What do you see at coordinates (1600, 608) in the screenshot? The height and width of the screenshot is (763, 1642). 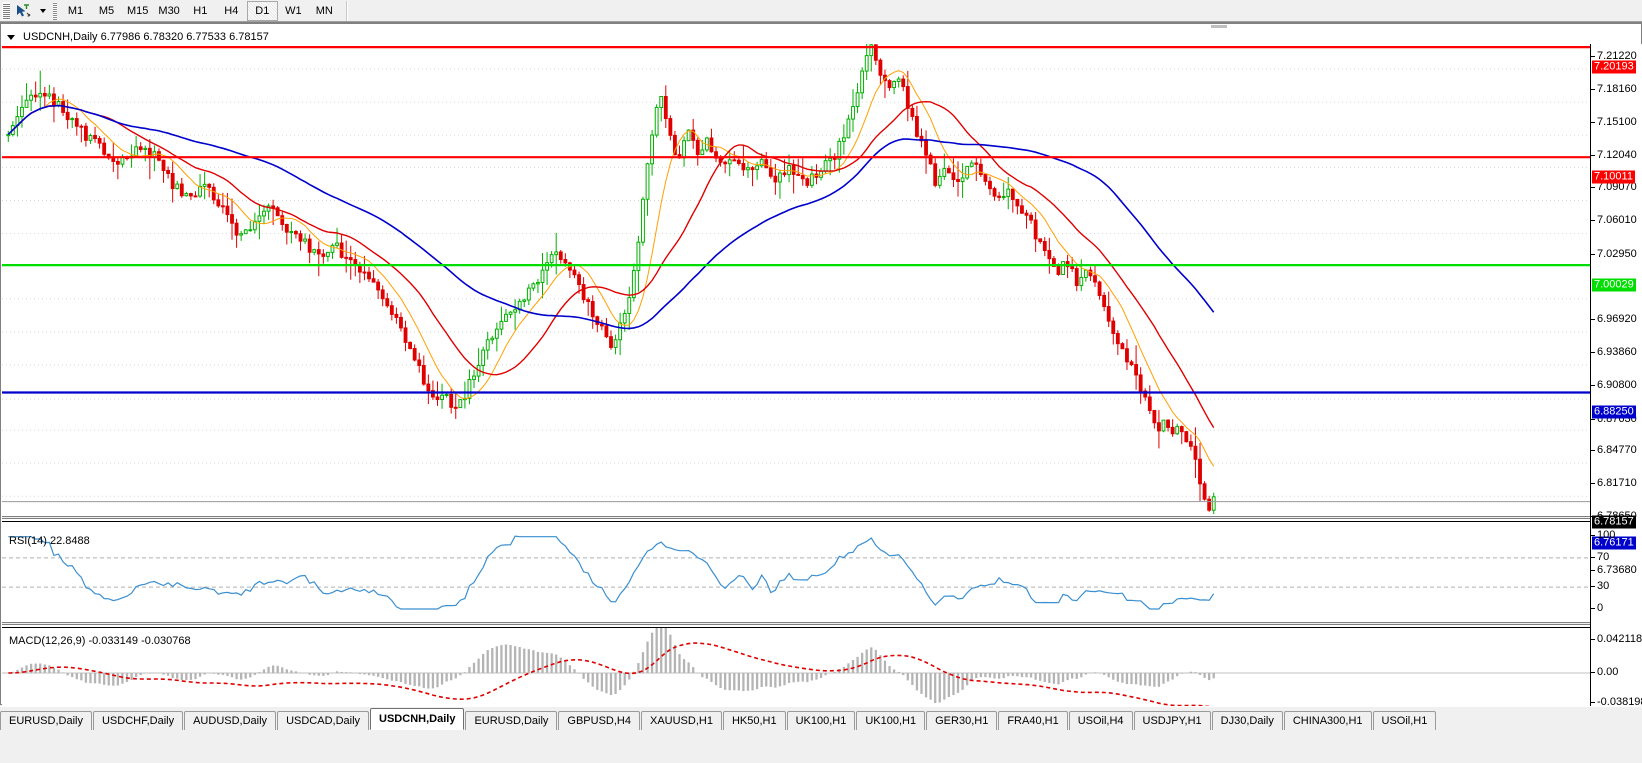 I see `rsi-axis-label: 0` at bounding box center [1600, 608].